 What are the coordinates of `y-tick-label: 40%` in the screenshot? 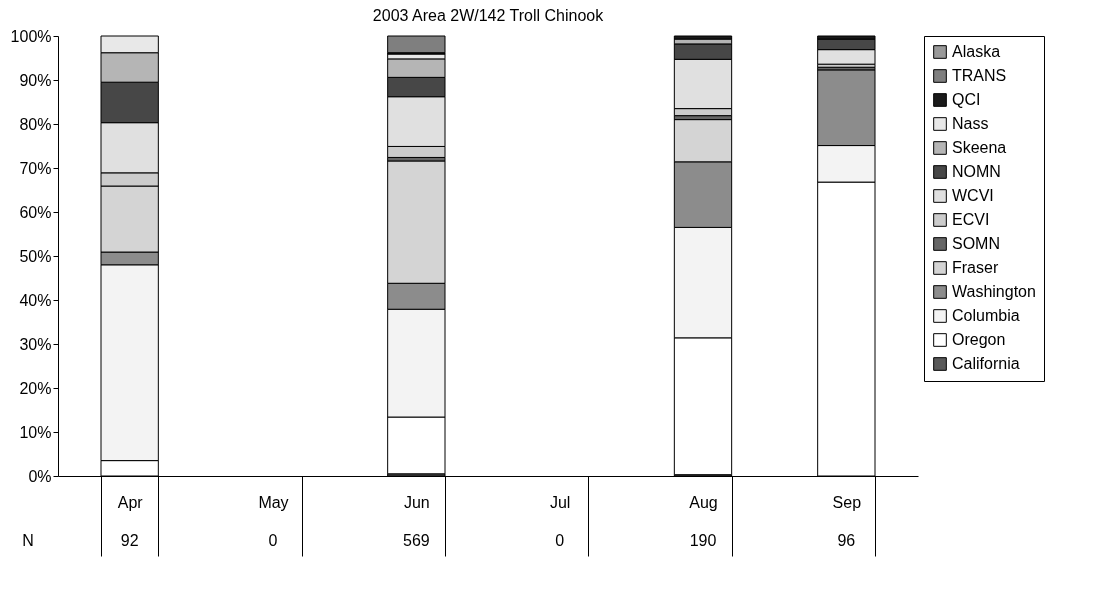 It's located at (35, 300).